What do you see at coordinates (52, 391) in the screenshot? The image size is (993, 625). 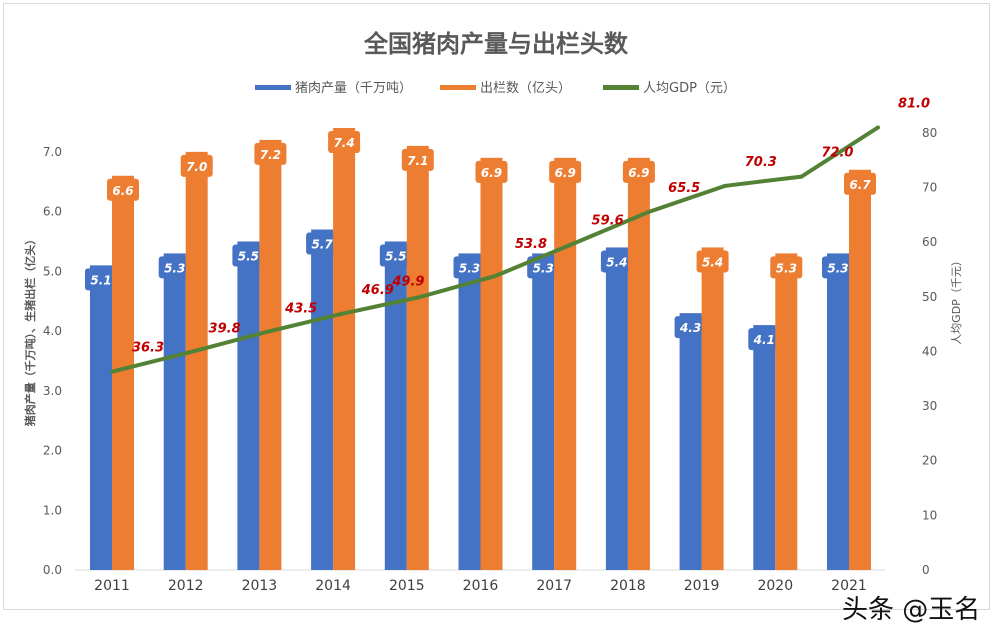 I see `y-tick-label: 3.0` at bounding box center [52, 391].